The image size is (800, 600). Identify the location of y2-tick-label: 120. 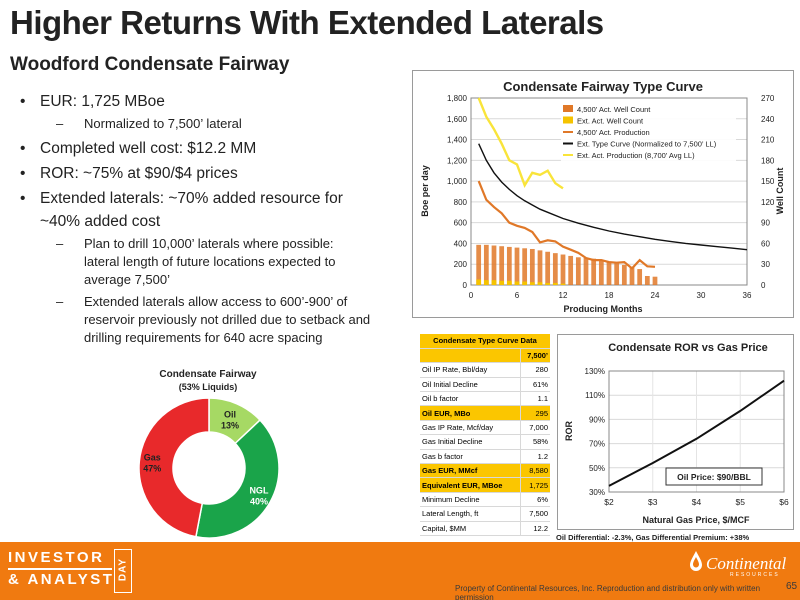
(768, 202).